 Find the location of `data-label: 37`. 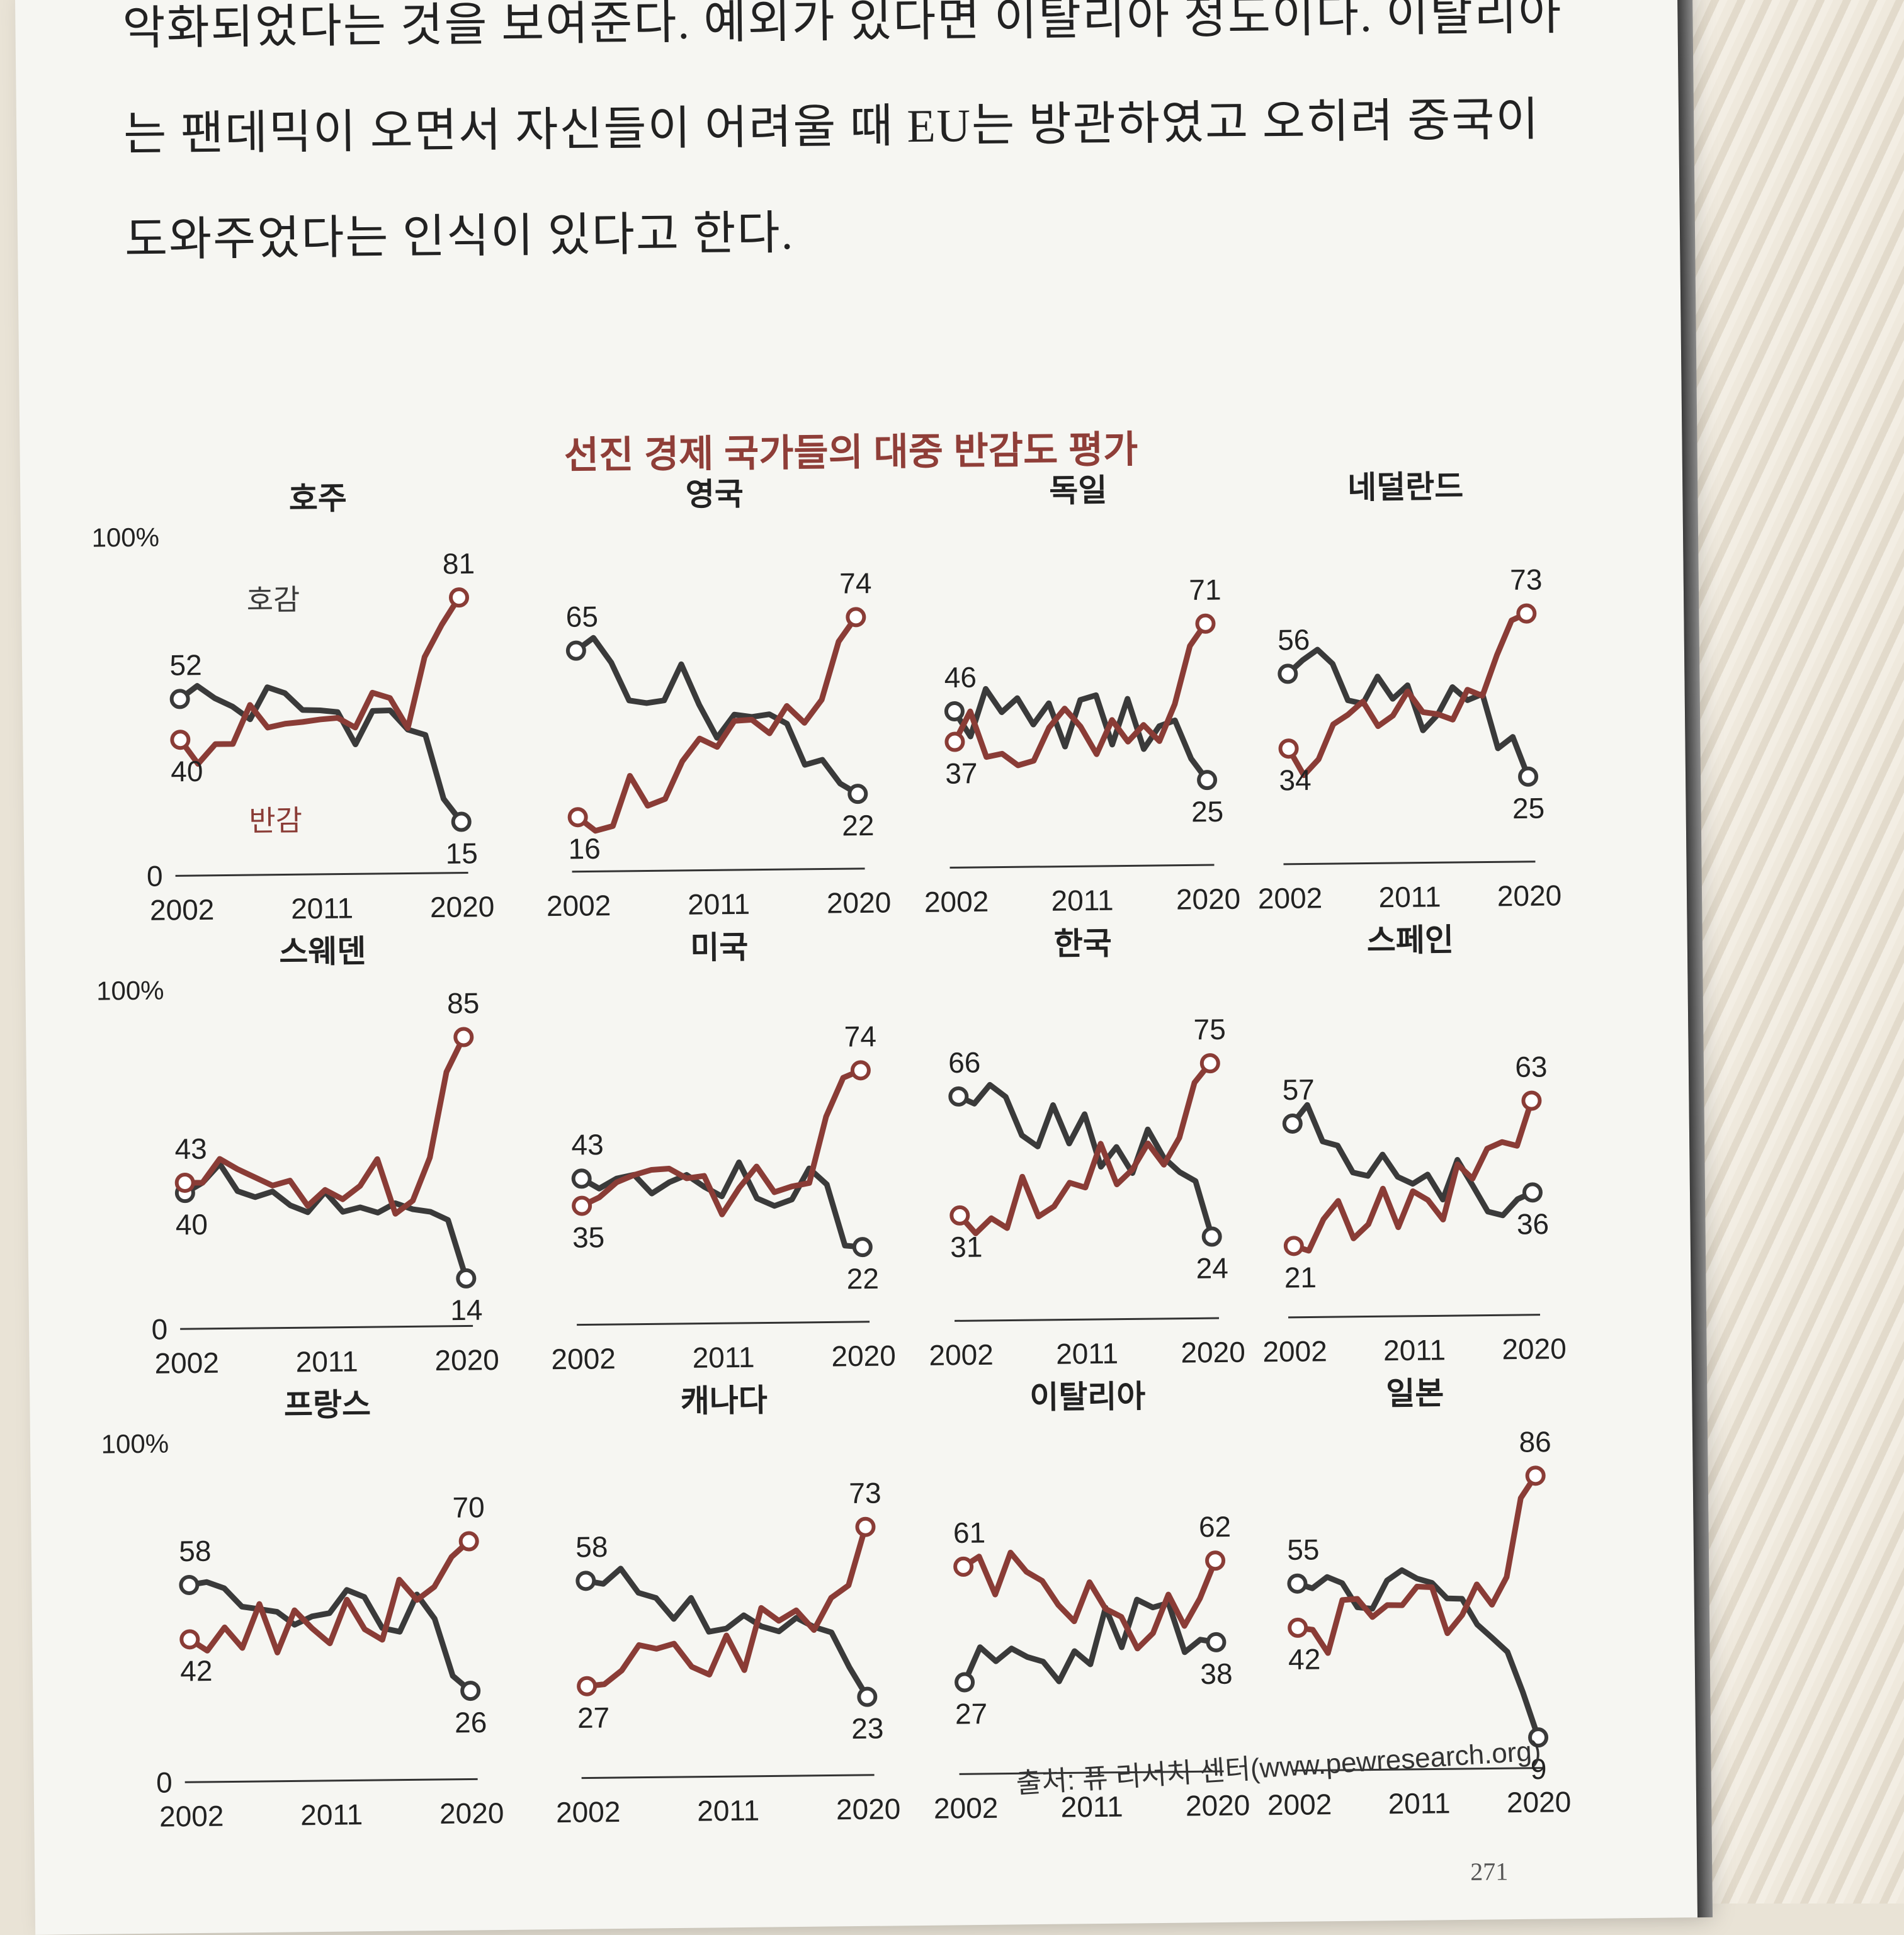

data-label: 37 is located at coordinates (961, 773).